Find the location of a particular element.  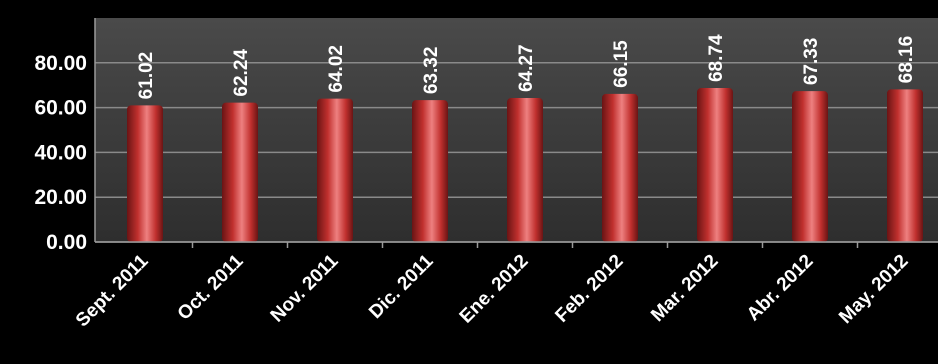

x-tick-label: Feb. 2012 is located at coordinates (589, 289).